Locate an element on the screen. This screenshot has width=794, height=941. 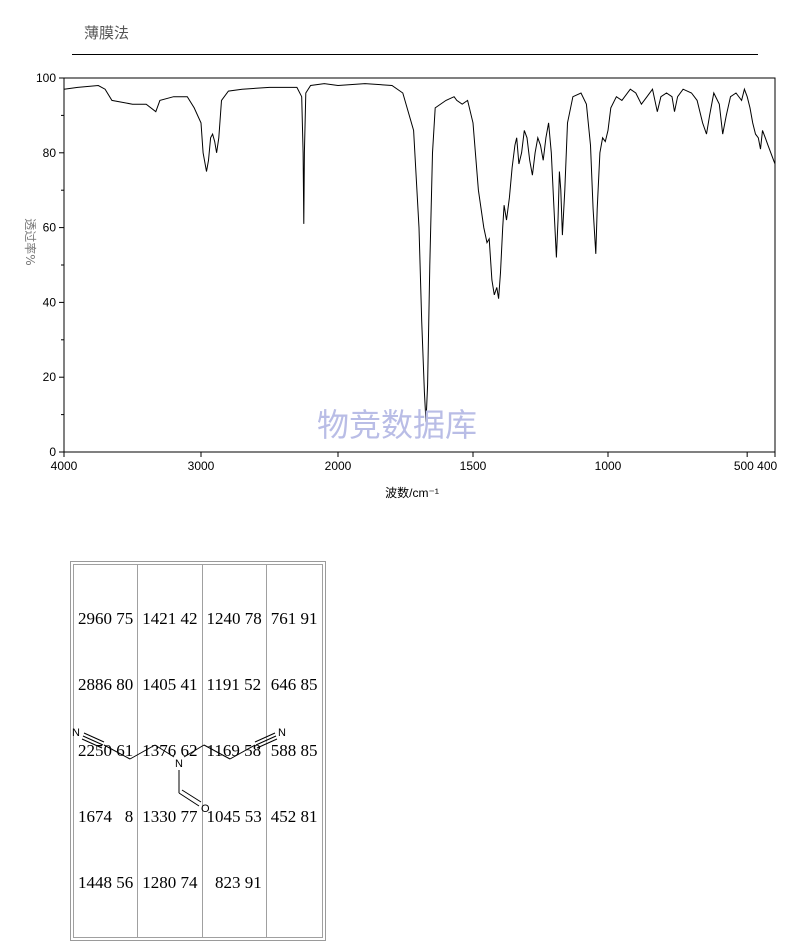
peak-entry: 588 85 is located at coordinates (294, 750).